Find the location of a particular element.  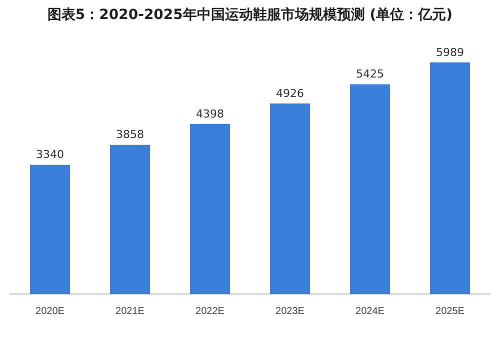

x-tick-label: 2021E is located at coordinates (130, 311).